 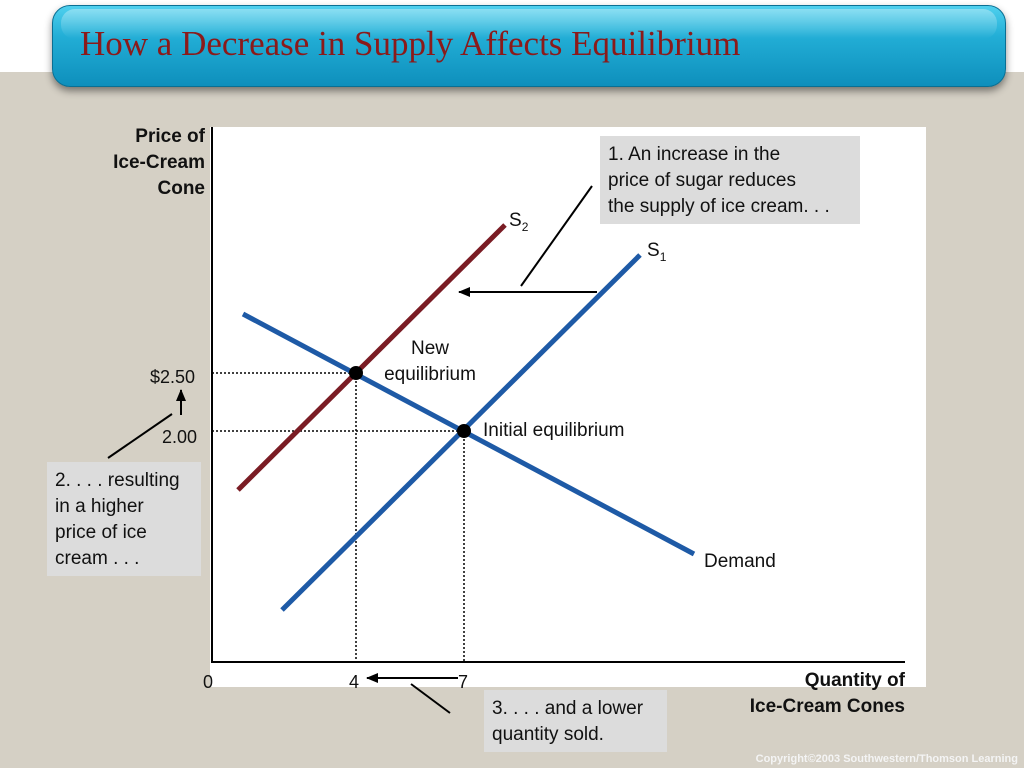 I want to click on origin-label: 0, so click(x=208, y=682).